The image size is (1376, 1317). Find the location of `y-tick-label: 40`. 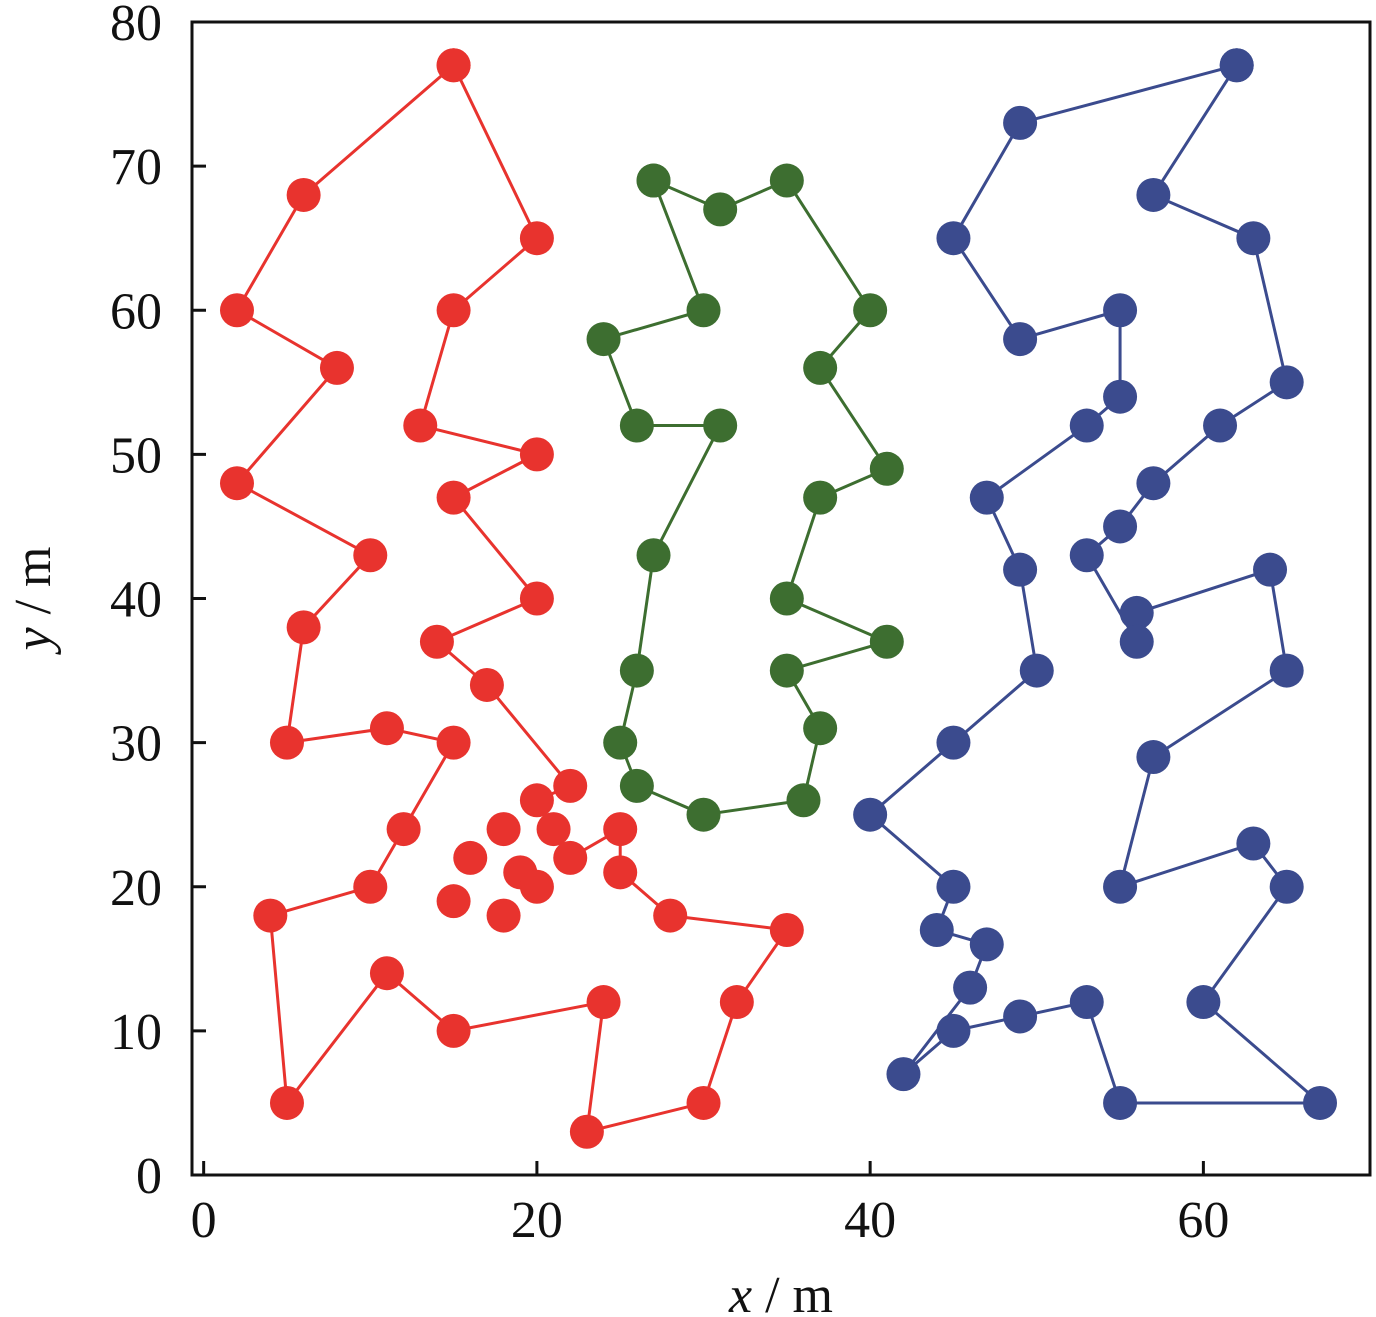

y-tick-label: 40 is located at coordinates (136, 600).